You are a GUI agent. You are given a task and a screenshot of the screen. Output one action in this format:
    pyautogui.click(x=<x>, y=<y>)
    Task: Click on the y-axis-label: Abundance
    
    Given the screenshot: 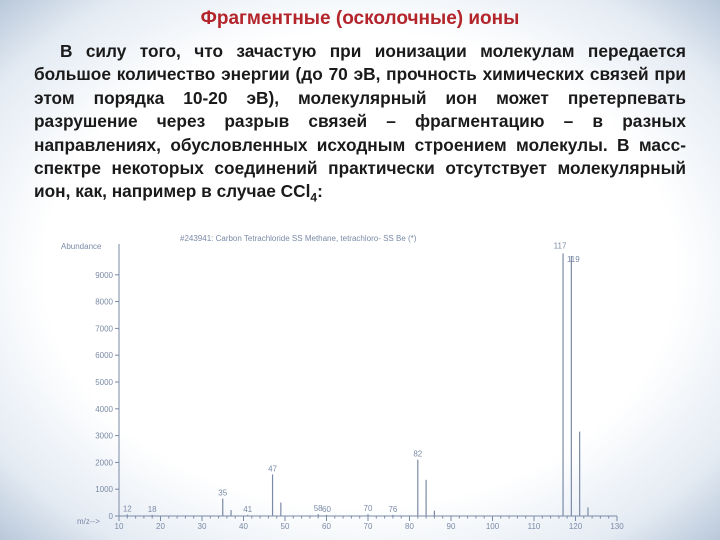 What is the action you would take?
    pyautogui.click(x=81, y=246)
    